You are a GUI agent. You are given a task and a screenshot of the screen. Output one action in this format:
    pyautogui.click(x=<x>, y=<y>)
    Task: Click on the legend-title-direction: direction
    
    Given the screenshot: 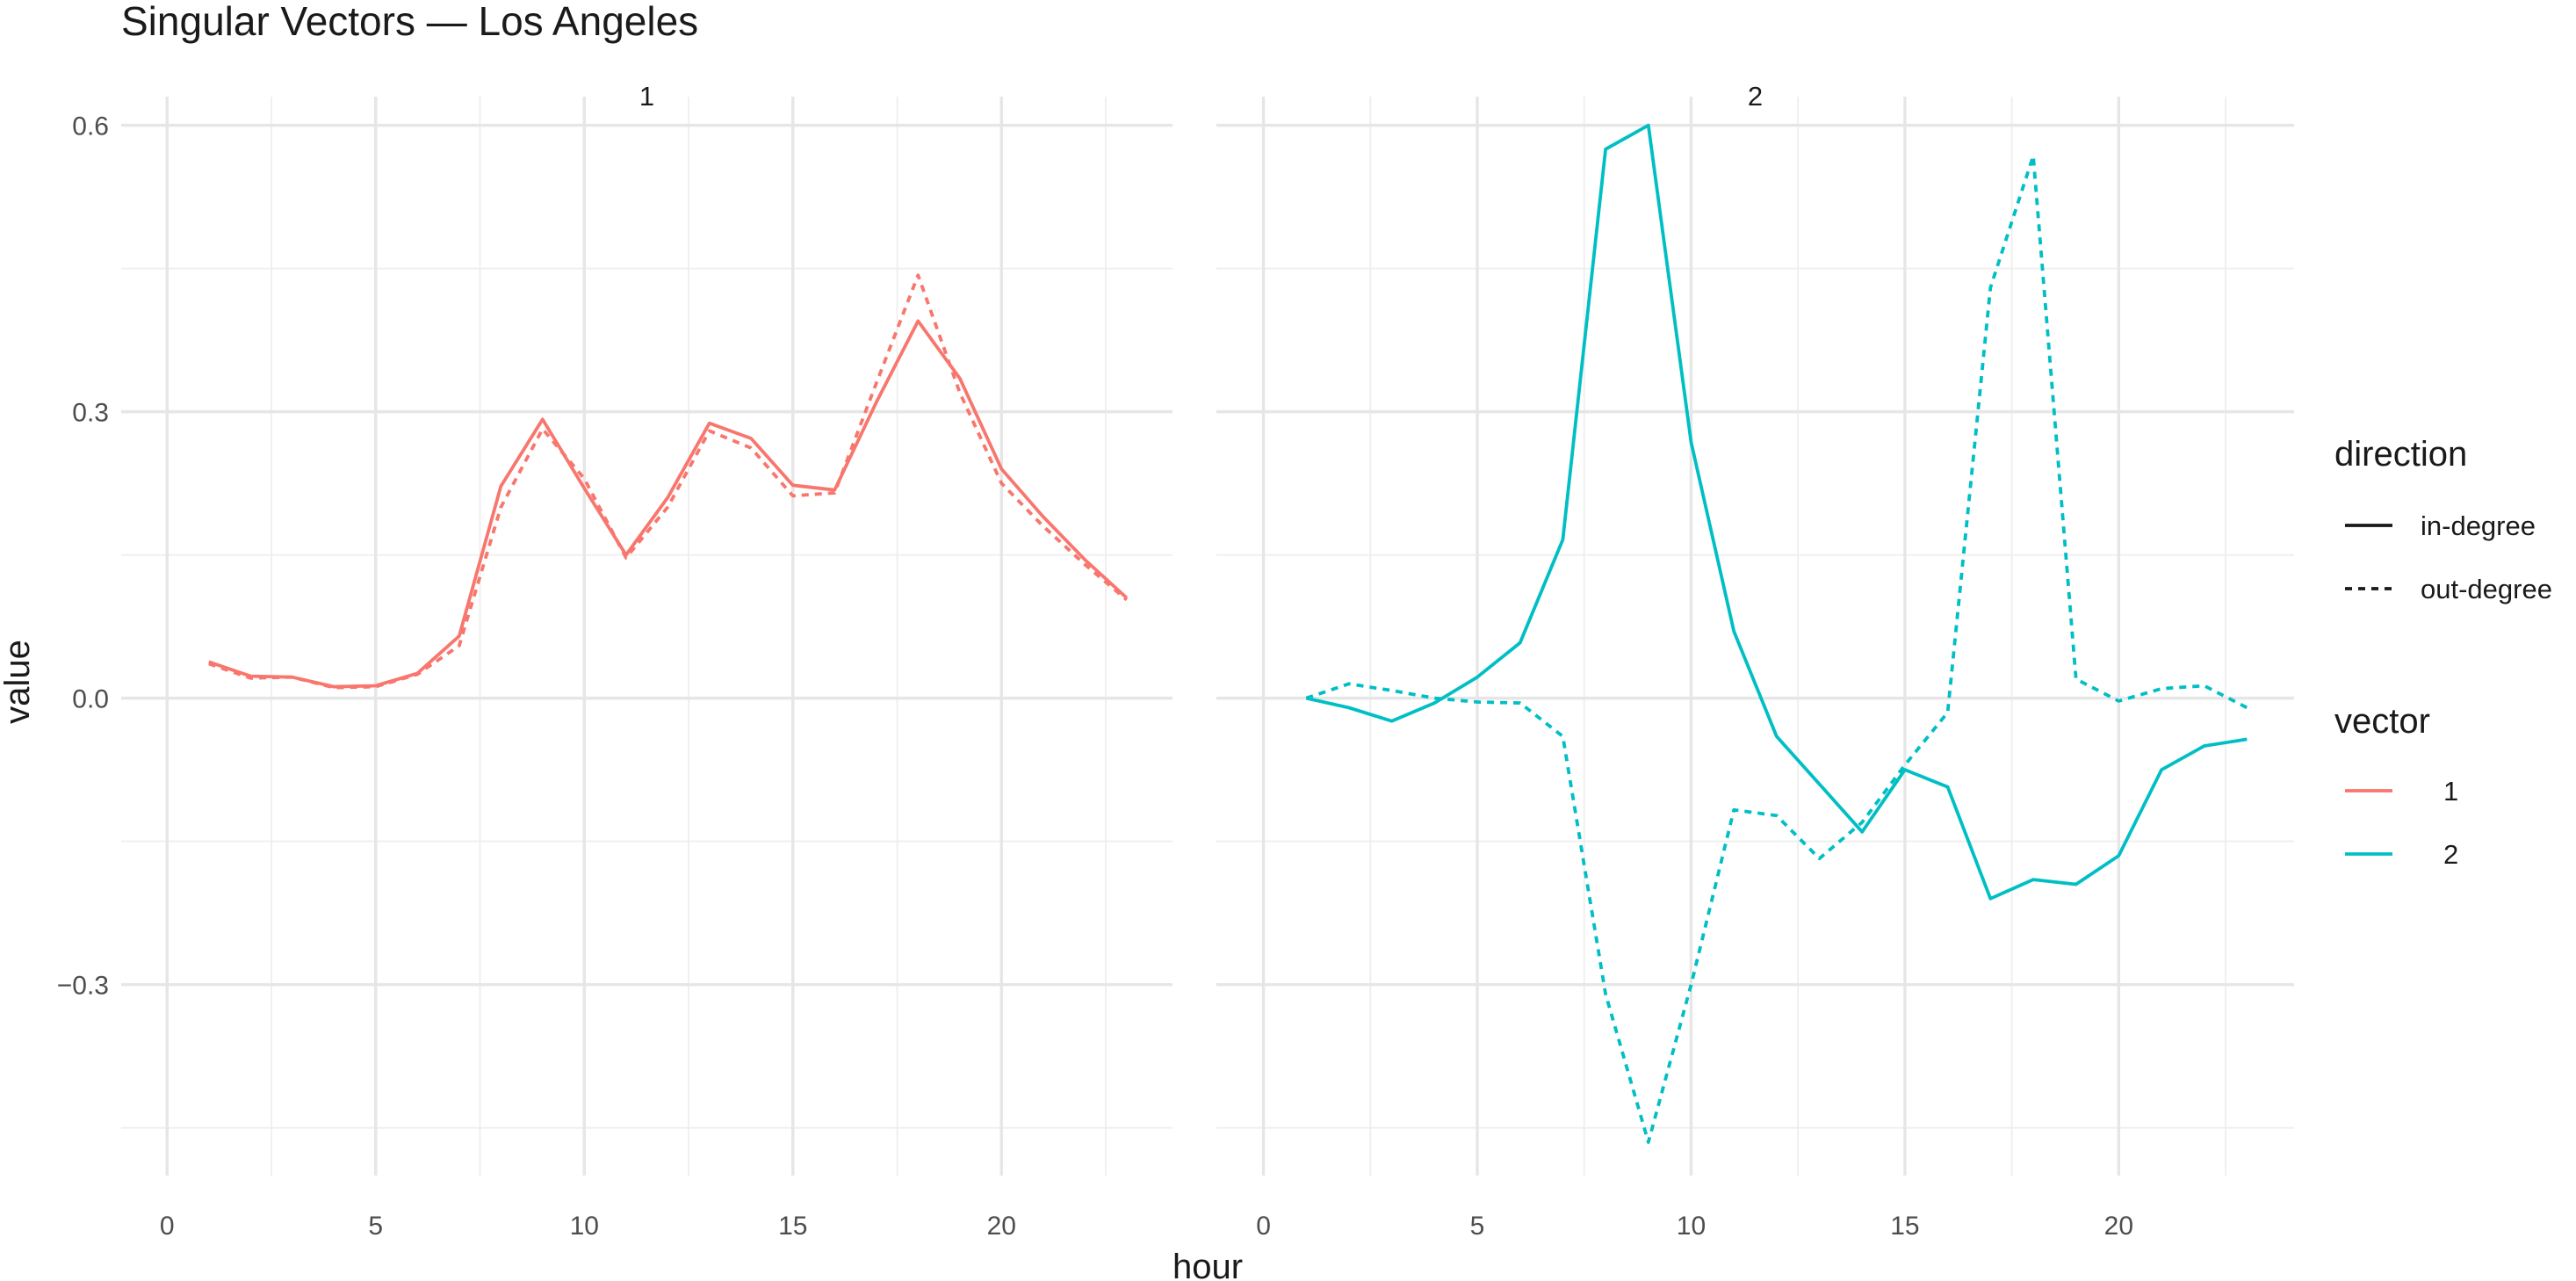 What is the action you would take?
    pyautogui.click(x=2400, y=454)
    